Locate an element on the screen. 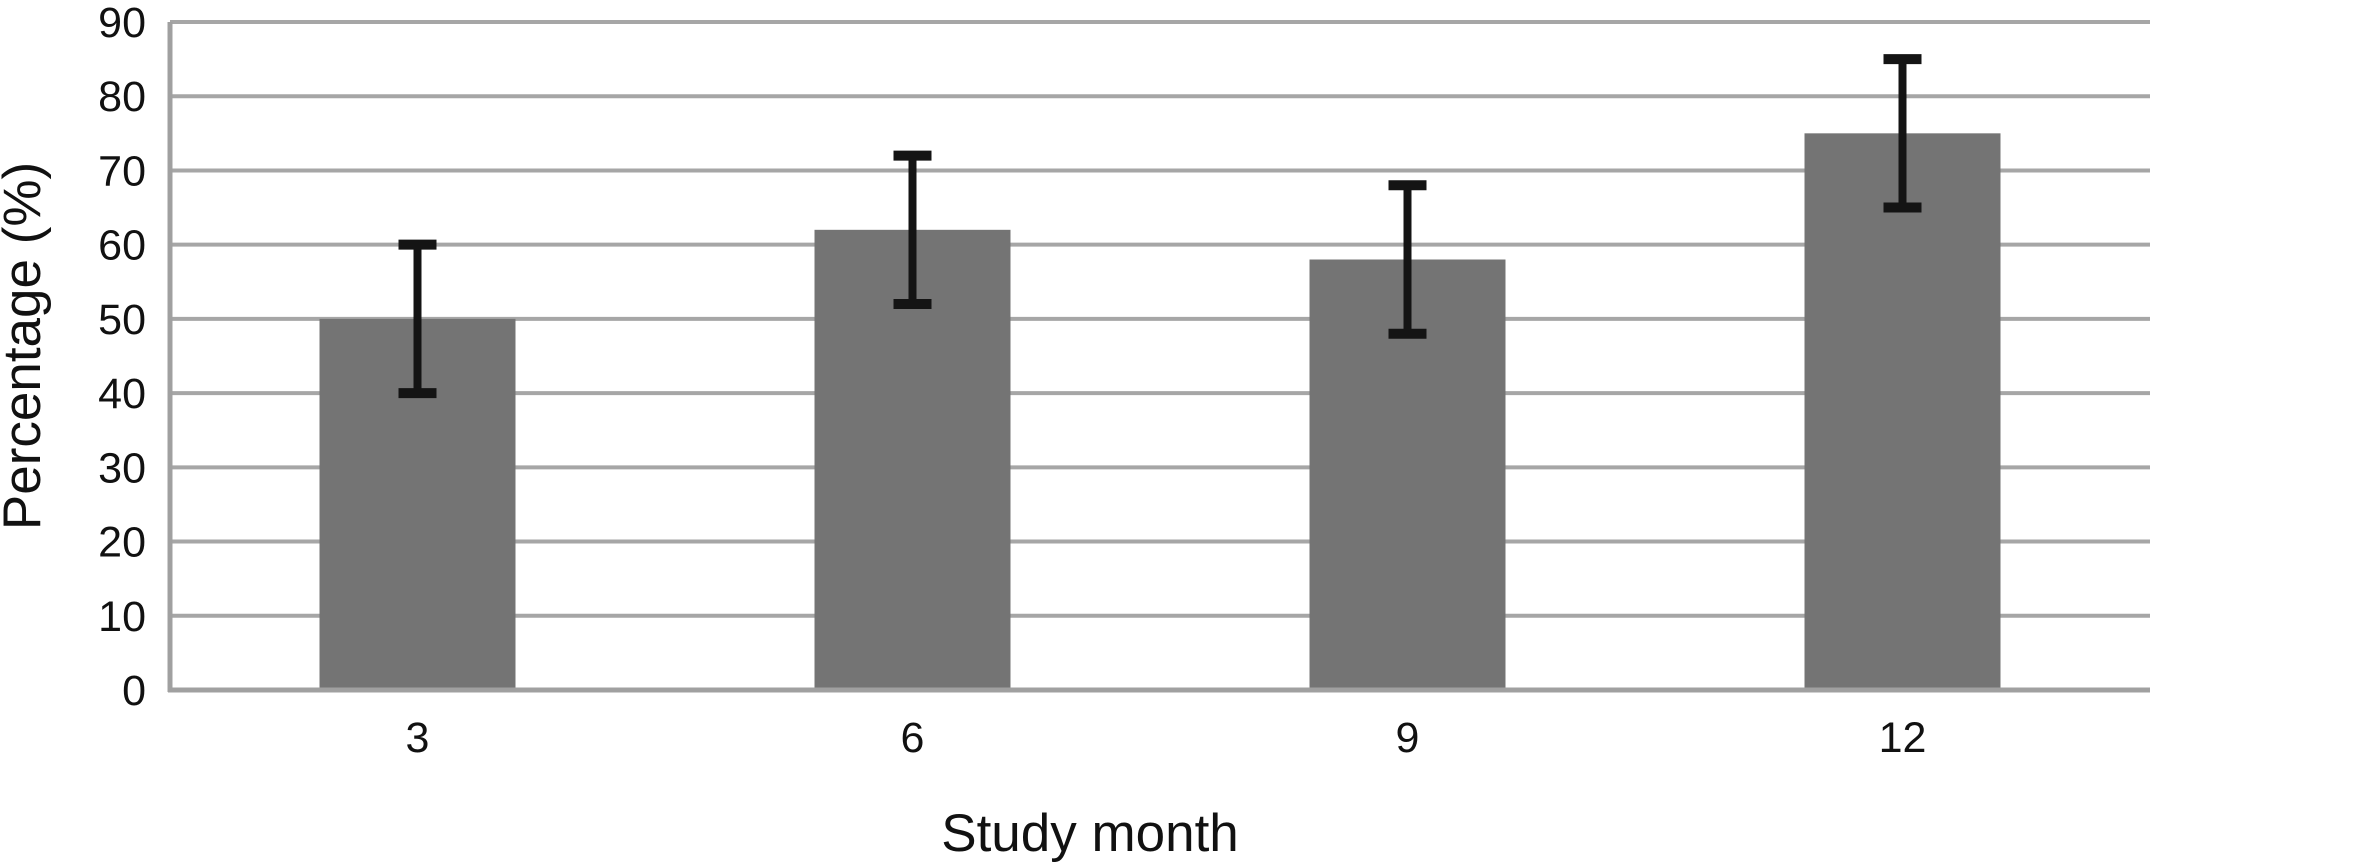  y-tick-label: 80 is located at coordinates (122, 97).